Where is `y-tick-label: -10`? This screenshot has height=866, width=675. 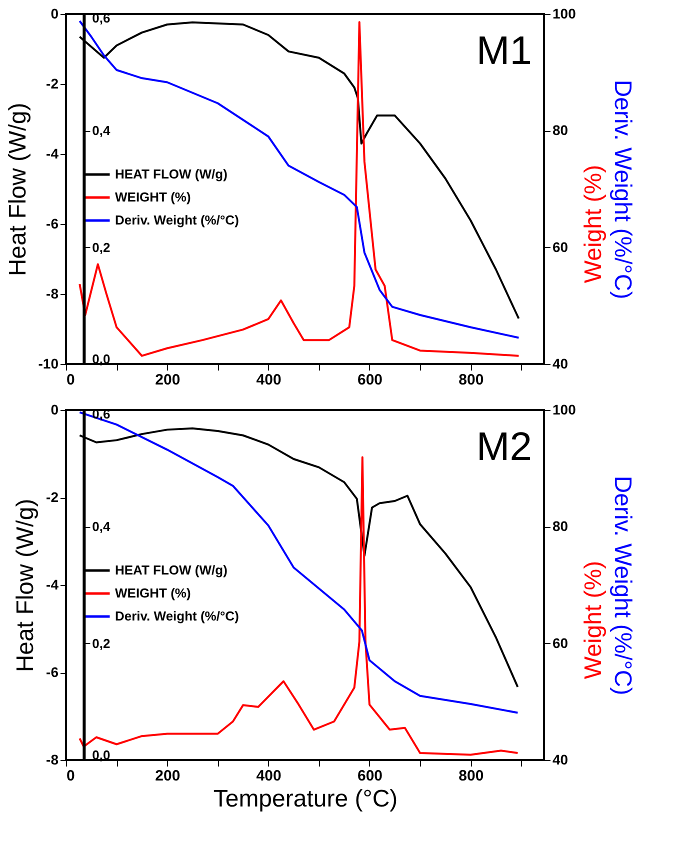
y-tick-label: -10 is located at coordinates (48, 364).